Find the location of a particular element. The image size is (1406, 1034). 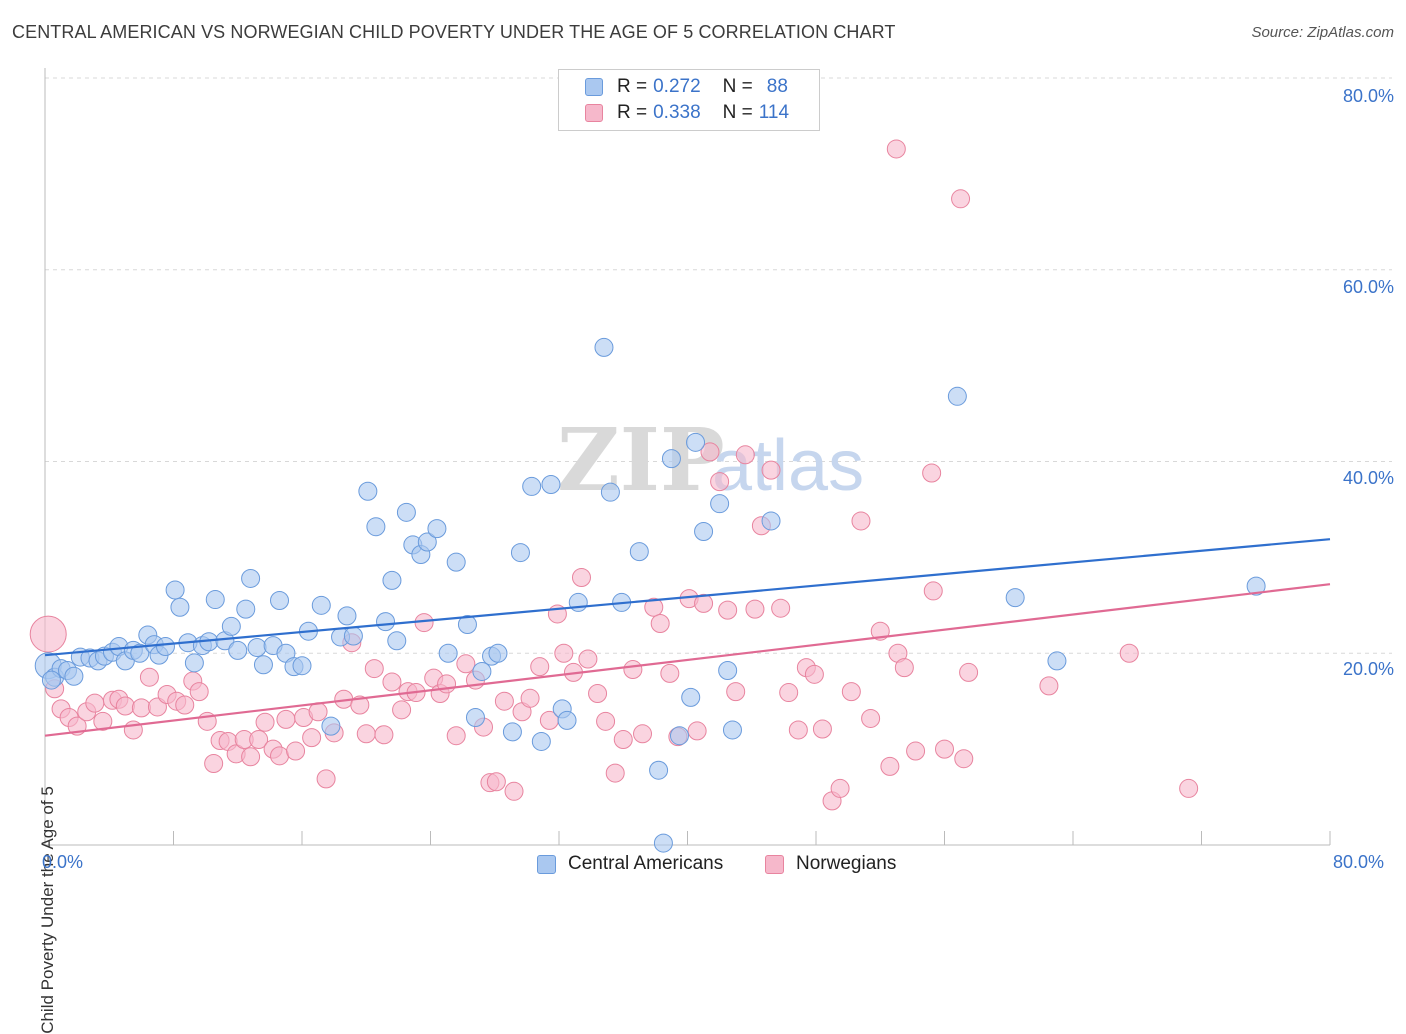

legend-n-label: N = is located at coordinates (737, 112).